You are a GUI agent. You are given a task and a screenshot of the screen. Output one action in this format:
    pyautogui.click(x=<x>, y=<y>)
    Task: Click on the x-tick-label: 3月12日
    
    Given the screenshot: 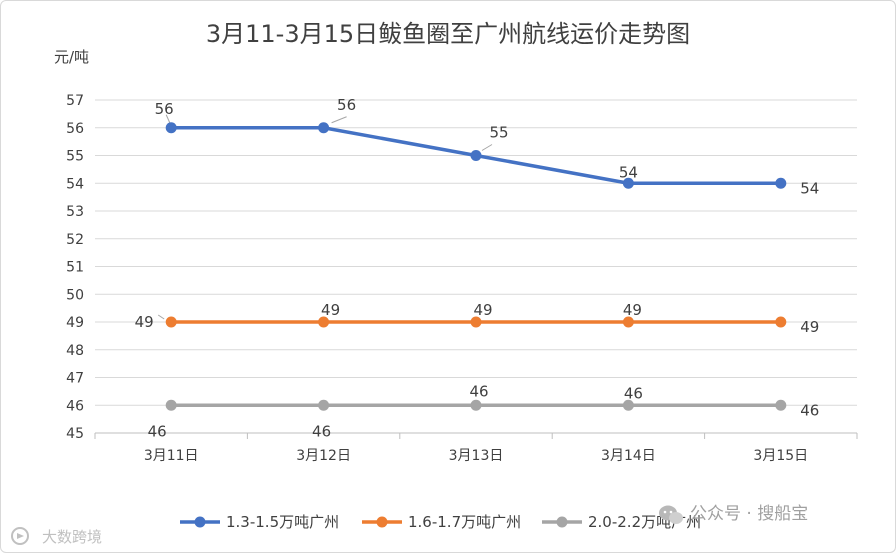 What is the action you would take?
    pyautogui.click(x=323, y=456)
    